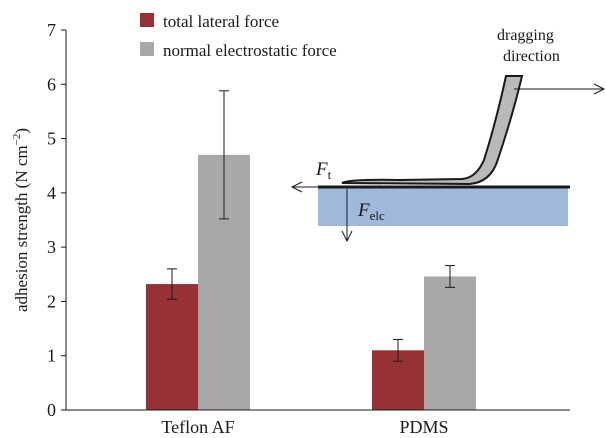 Image resolution: width=606 pixels, height=438 pixels. Describe the element at coordinates (443, 207) in the screenshot. I see `inset-substrate` at that location.